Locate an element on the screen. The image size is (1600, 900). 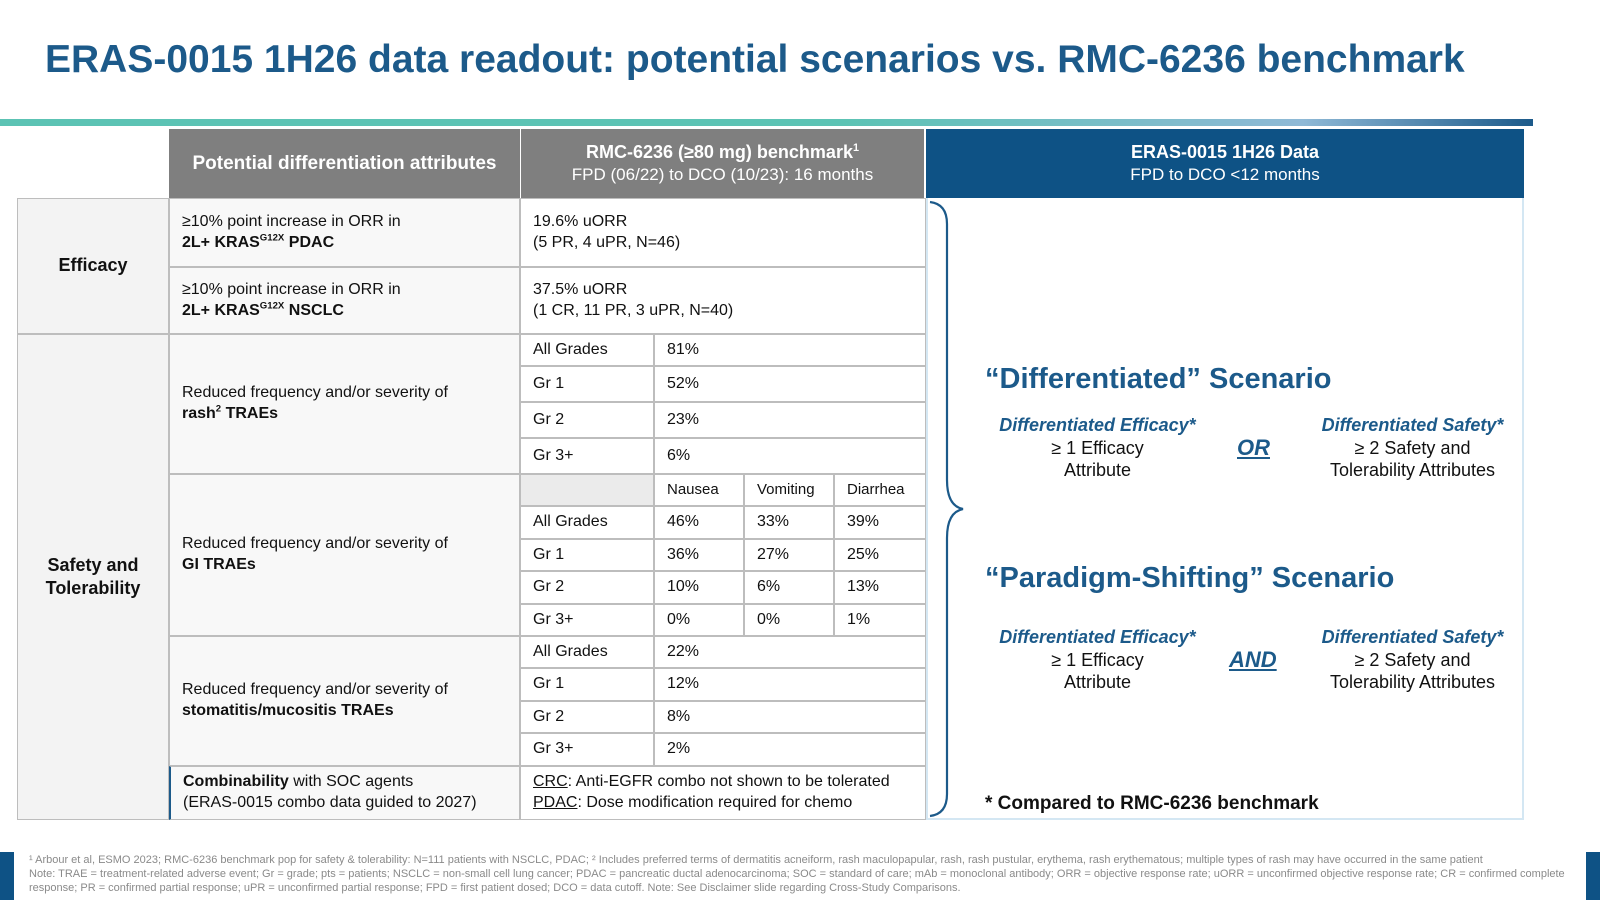
rash-value: 52% is located at coordinates (790, 384).